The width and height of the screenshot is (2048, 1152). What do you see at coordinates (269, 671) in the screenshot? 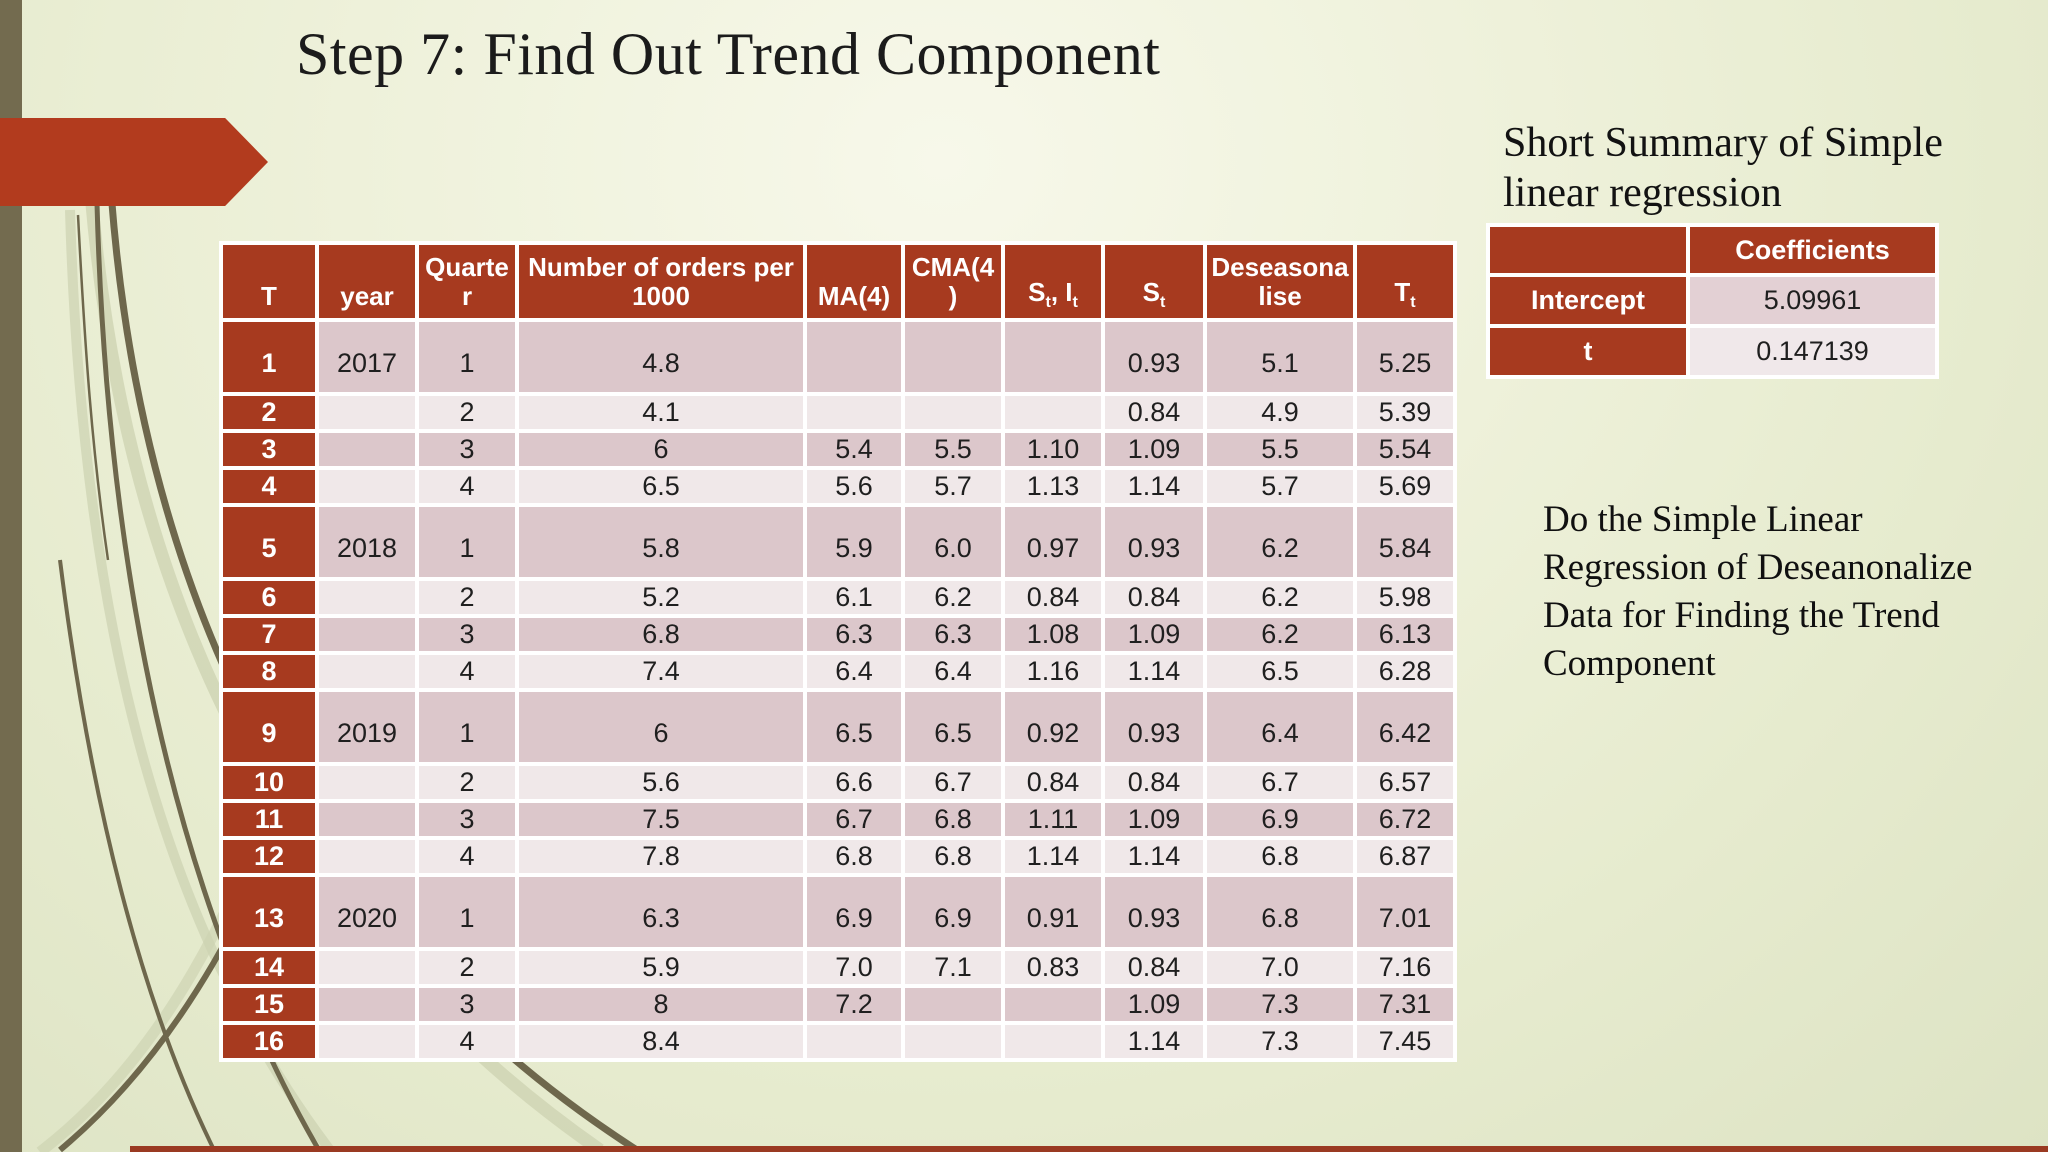
I see `row-index-cell: 8` at bounding box center [269, 671].